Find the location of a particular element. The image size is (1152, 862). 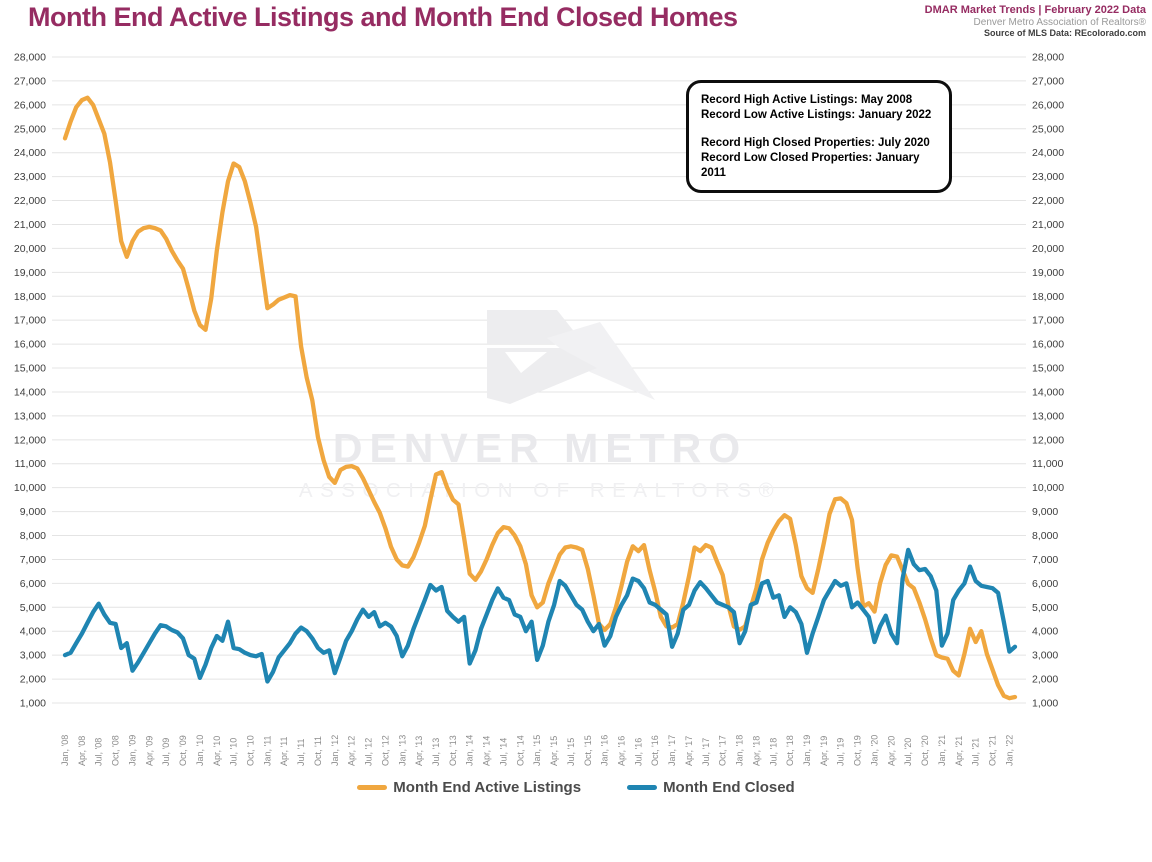

x-axis-label: Jan, '11 is located at coordinates (267, 750).